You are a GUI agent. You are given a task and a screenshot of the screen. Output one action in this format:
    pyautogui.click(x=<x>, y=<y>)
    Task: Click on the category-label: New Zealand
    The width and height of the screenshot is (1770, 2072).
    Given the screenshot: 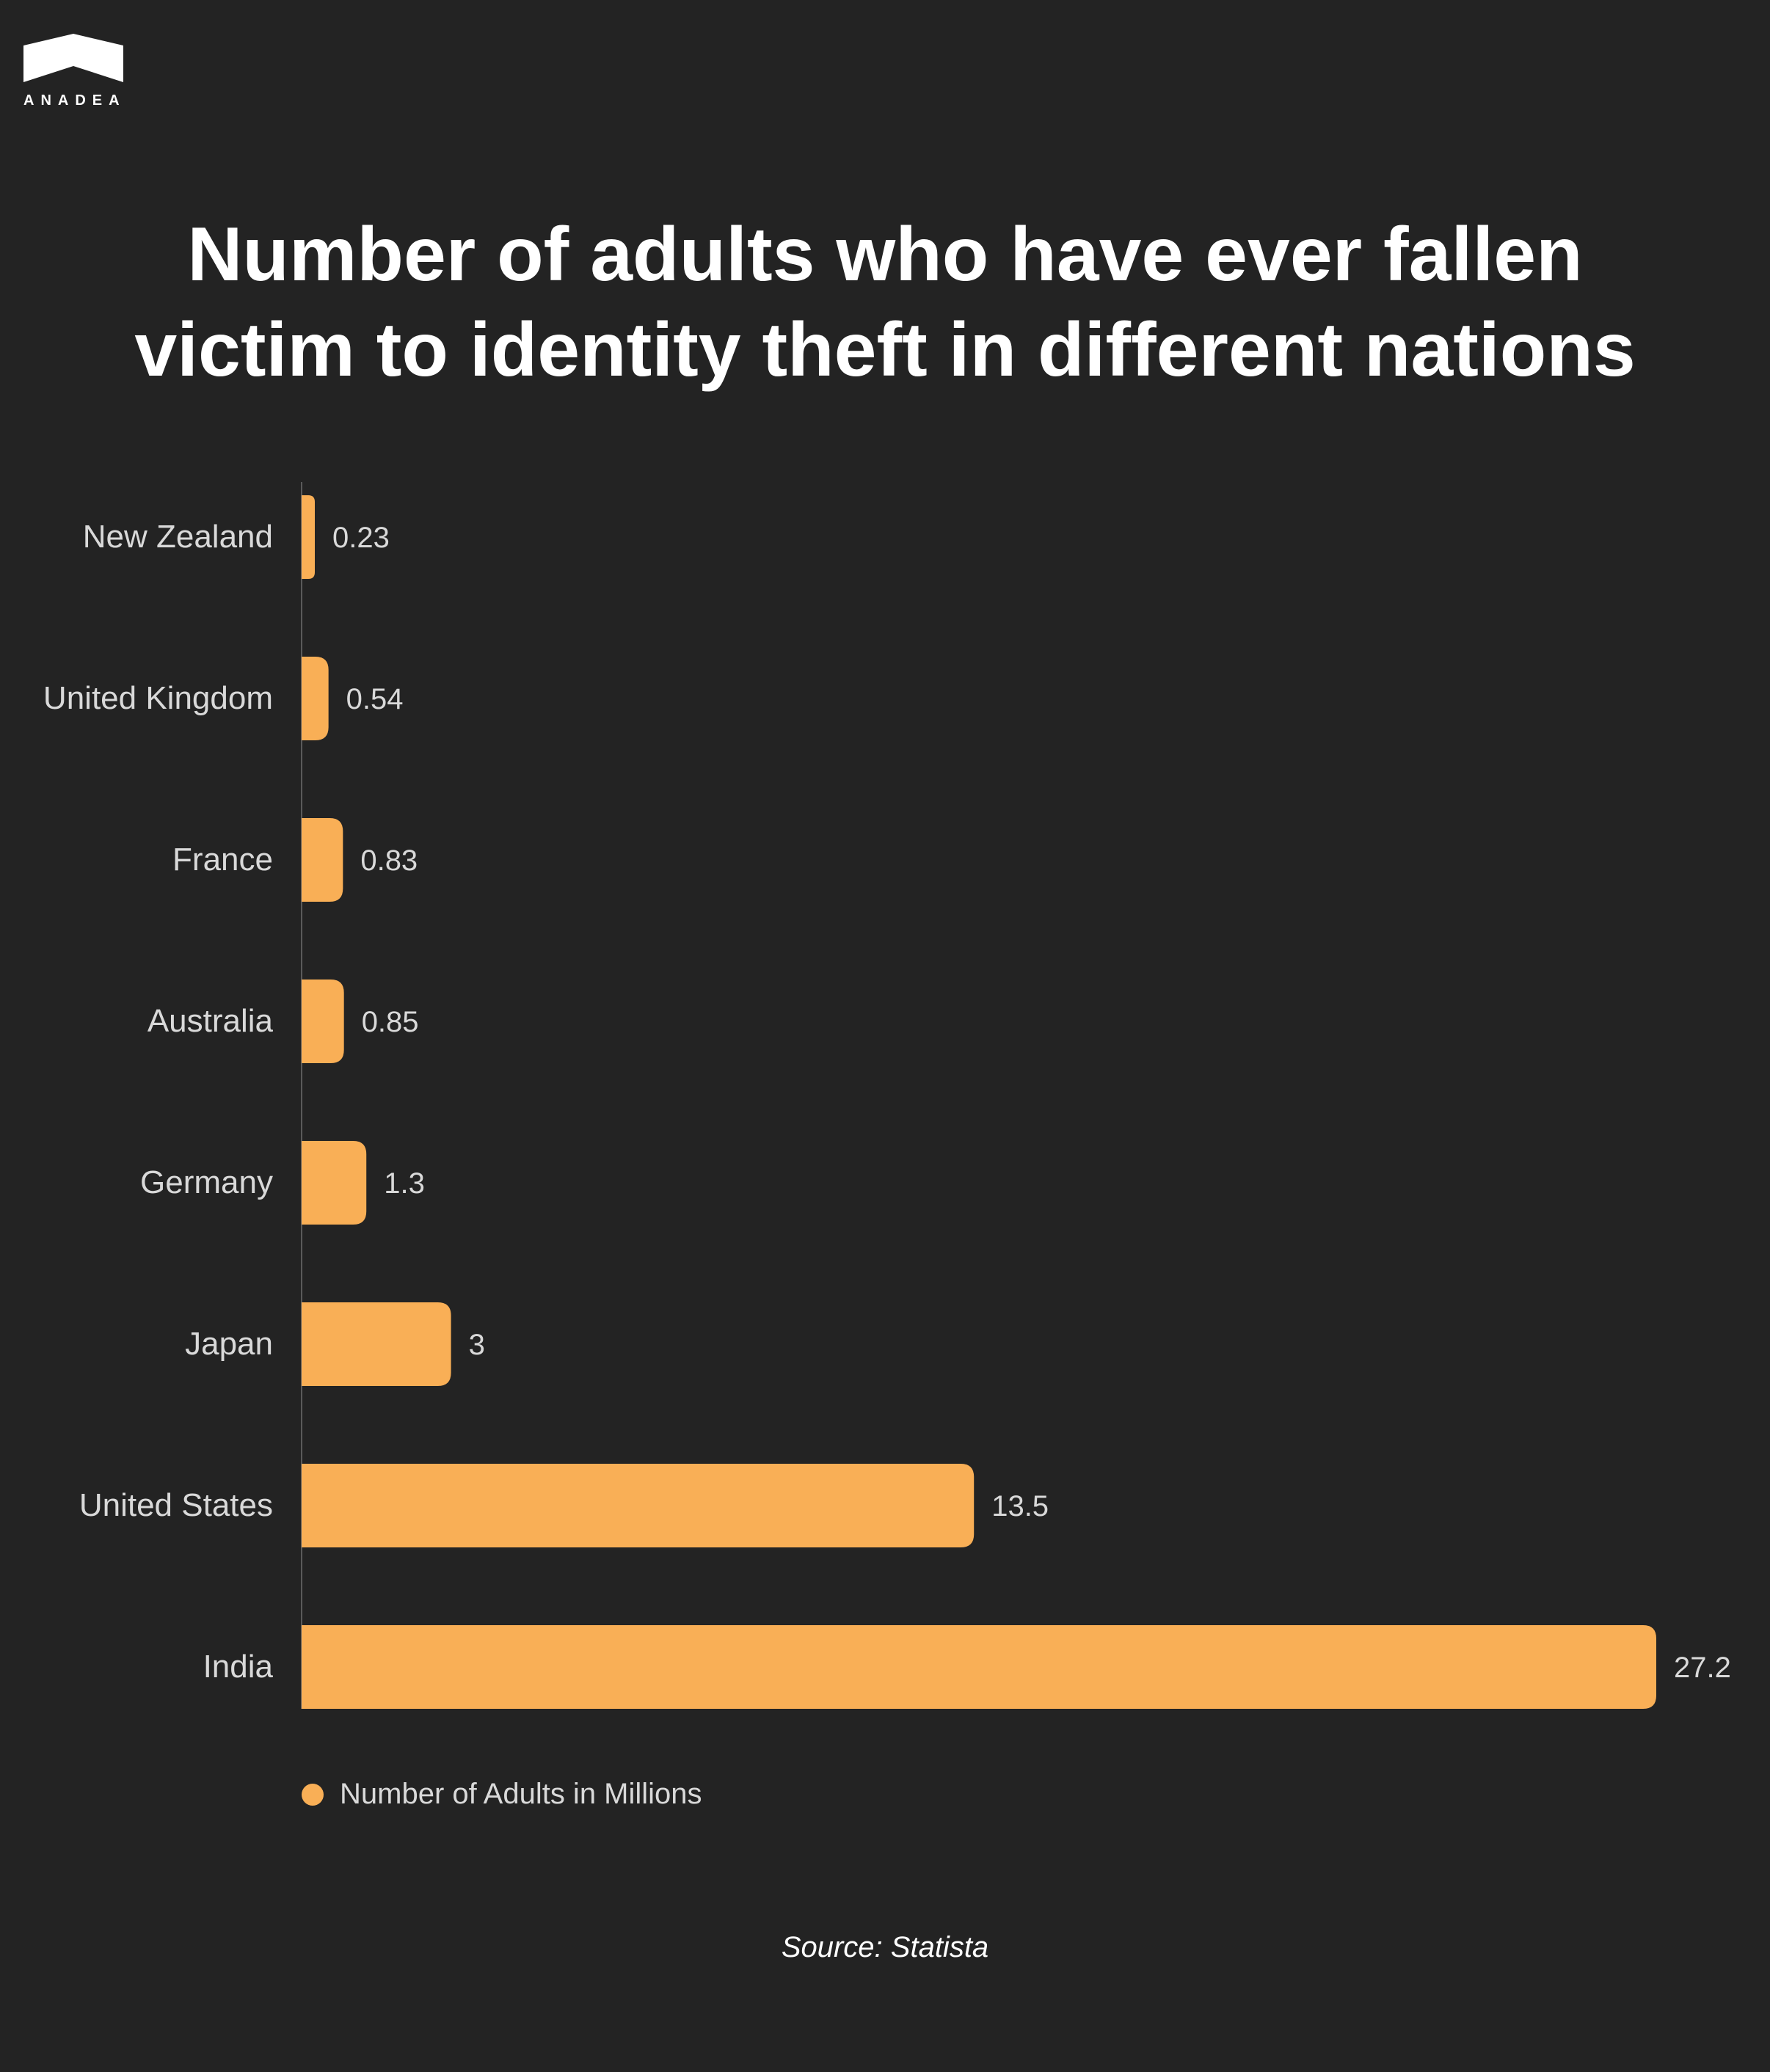 What is the action you would take?
    pyautogui.click(x=178, y=537)
    